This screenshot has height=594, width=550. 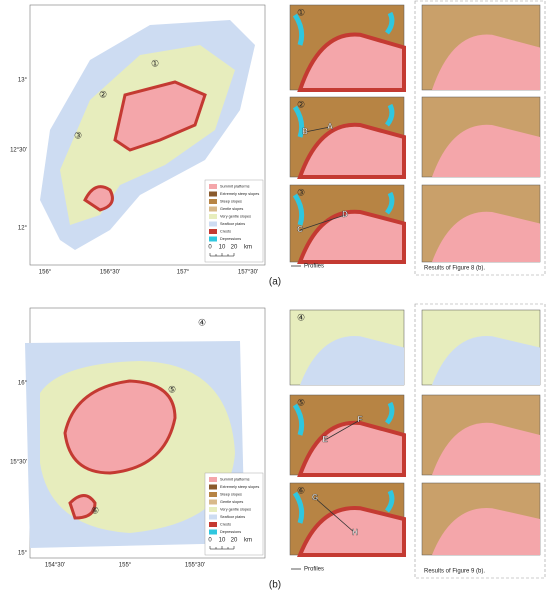 I want to click on inset-marker: ④, so click(x=301, y=317).